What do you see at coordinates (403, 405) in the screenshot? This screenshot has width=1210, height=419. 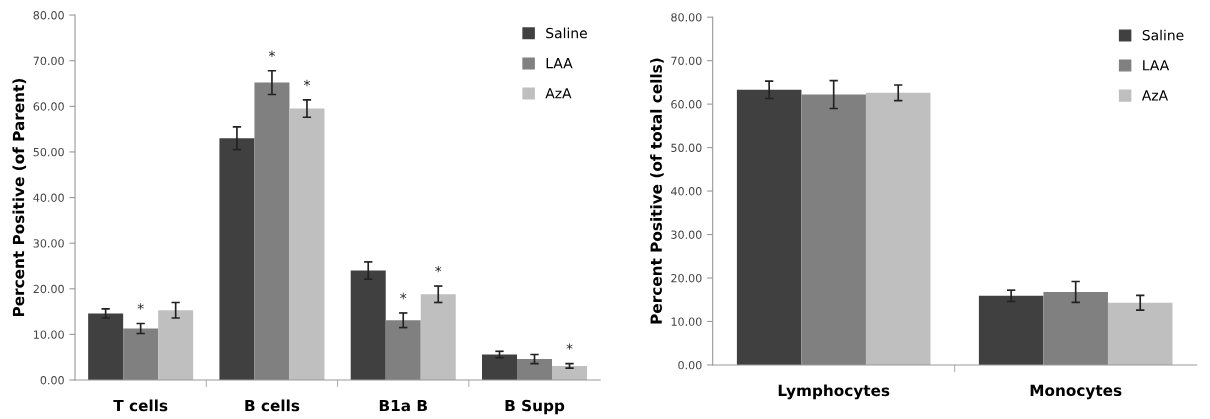 I see `x-tick-label: B1a B` at bounding box center [403, 405].